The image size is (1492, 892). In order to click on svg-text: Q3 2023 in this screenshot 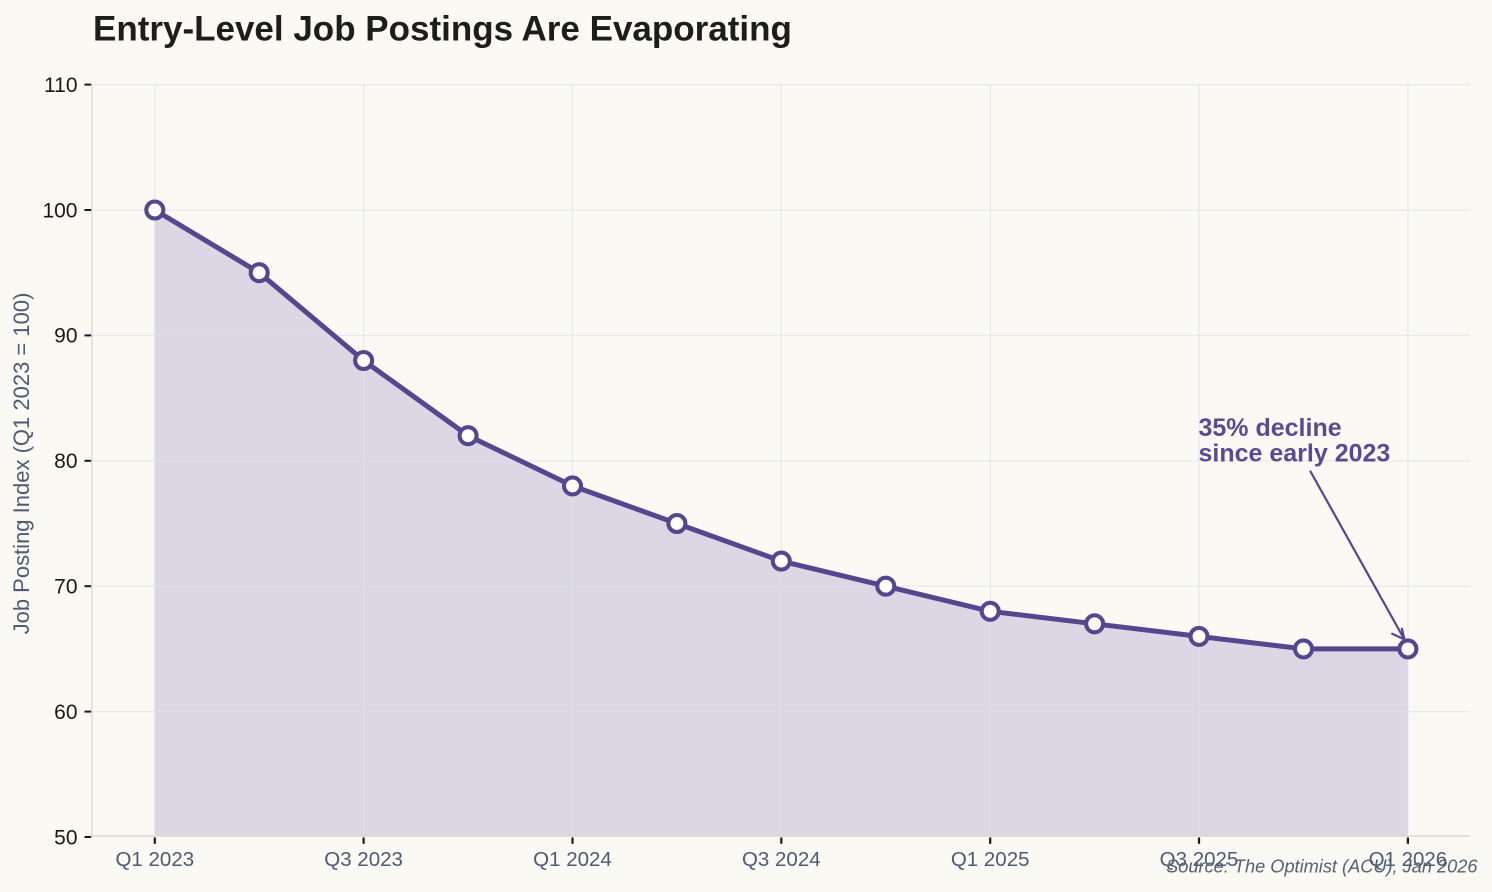, I will do `click(363, 859)`.